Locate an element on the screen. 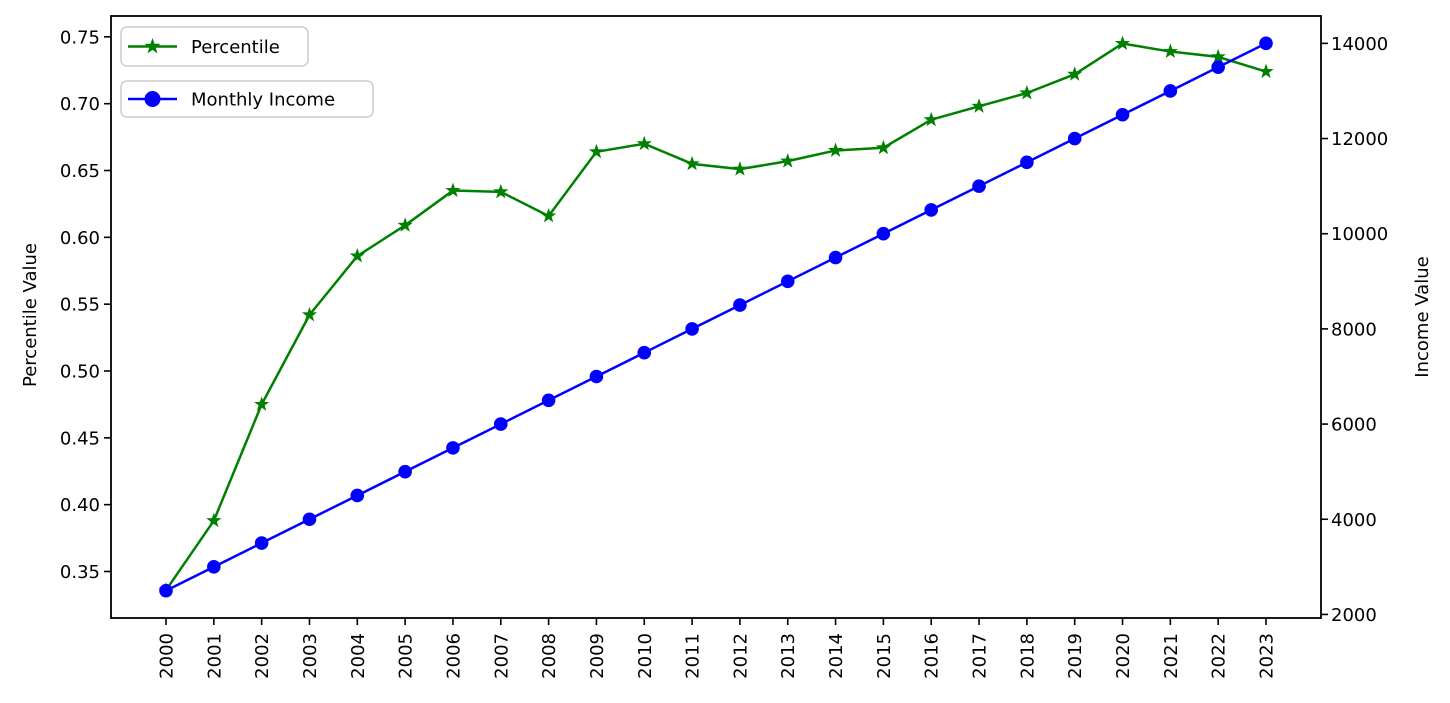  x-axis-tick-label: 2021 is located at coordinates (1171, 656).